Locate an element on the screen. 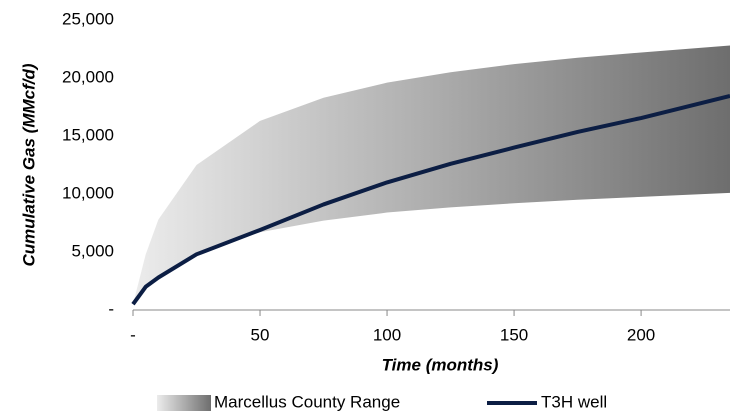 The width and height of the screenshot is (730, 417). x-tick-label: - is located at coordinates (133, 334).